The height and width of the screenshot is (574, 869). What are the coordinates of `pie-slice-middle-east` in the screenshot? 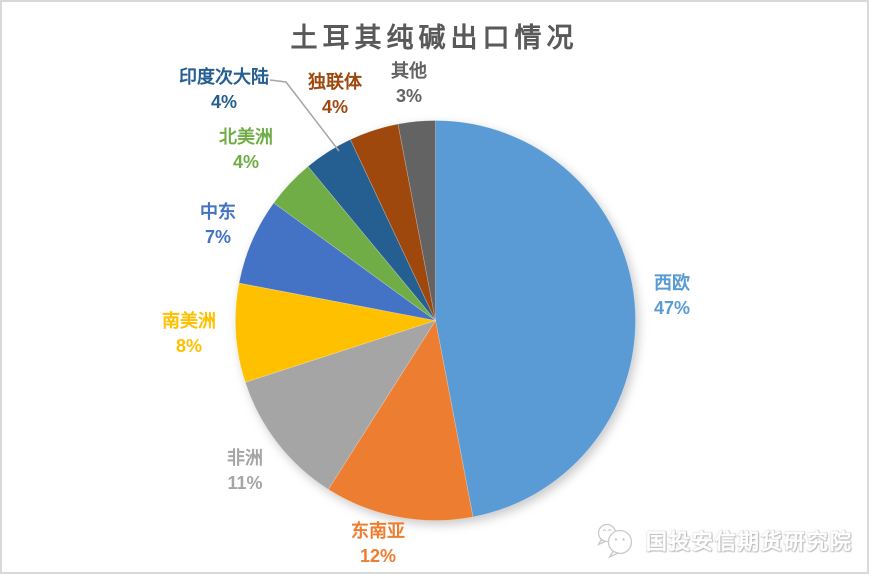 It's located at (337, 261).